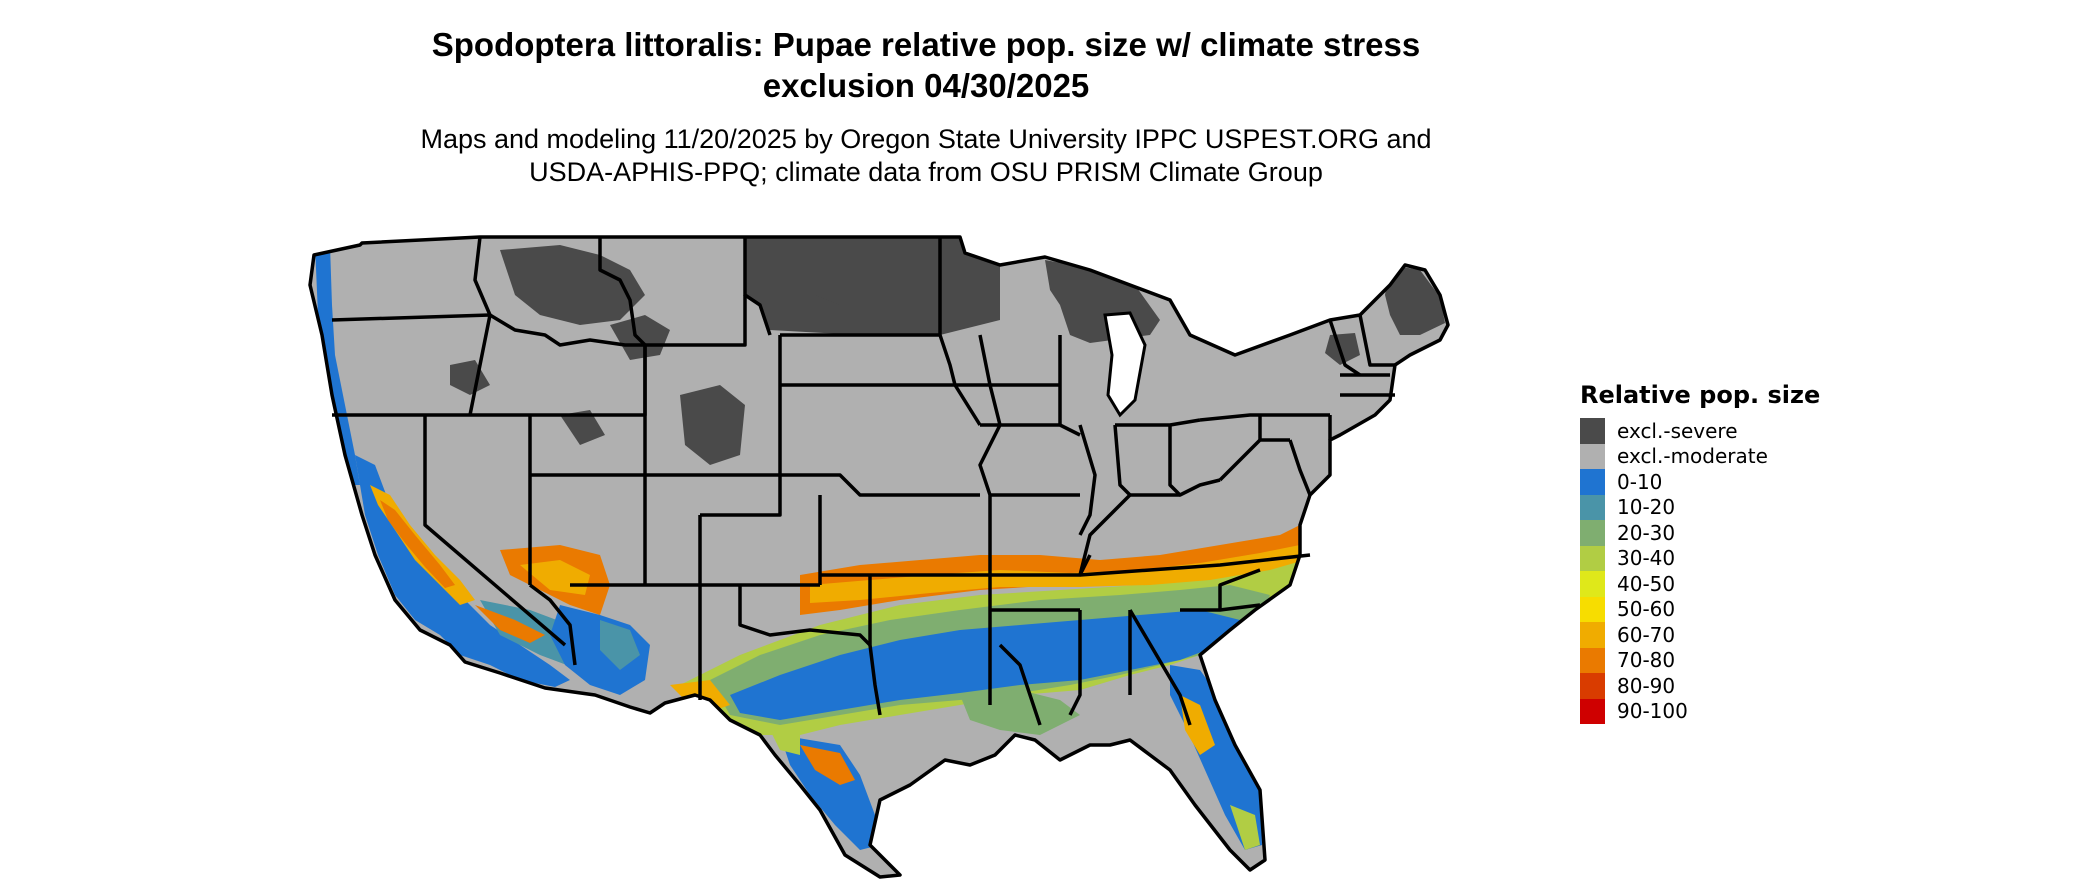 The image size is (2100, 892). Describe the element at coordinates (1646, 634) in the screenshot. I see `legend-label: 60-70` at that location.